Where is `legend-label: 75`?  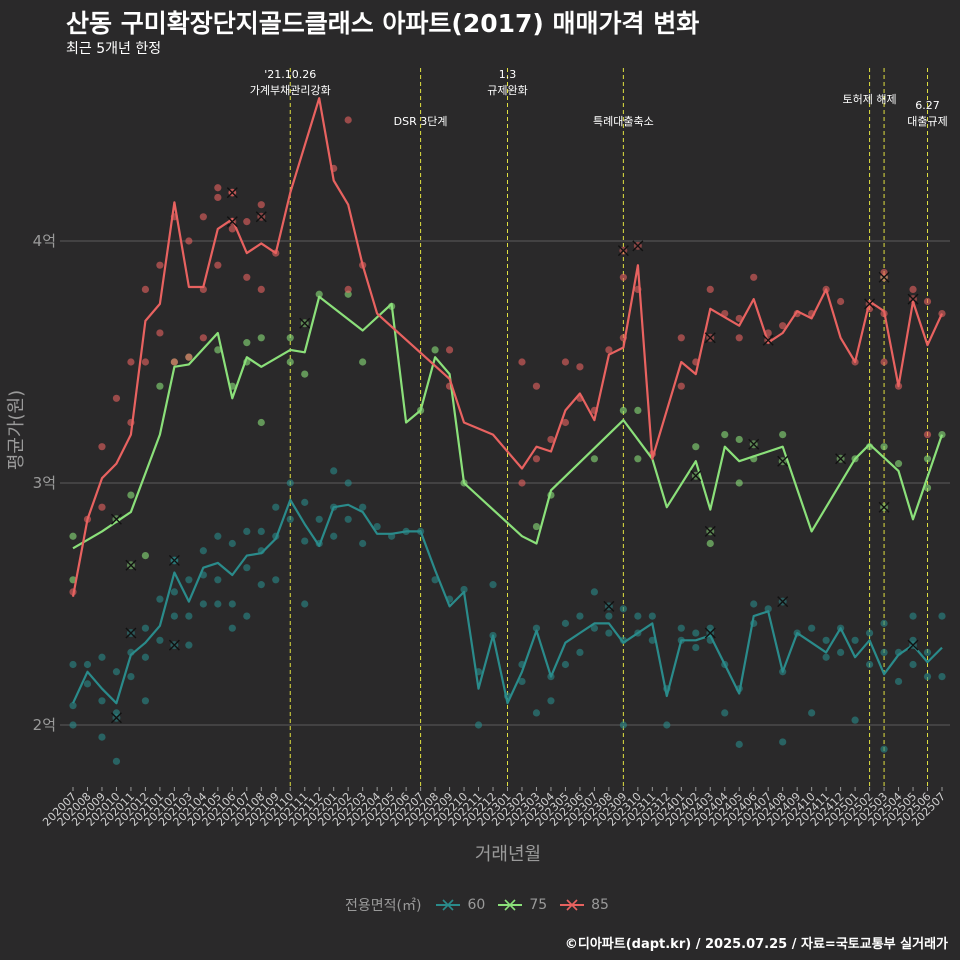 legend-label: 75 is located at coordinates (538, 905).